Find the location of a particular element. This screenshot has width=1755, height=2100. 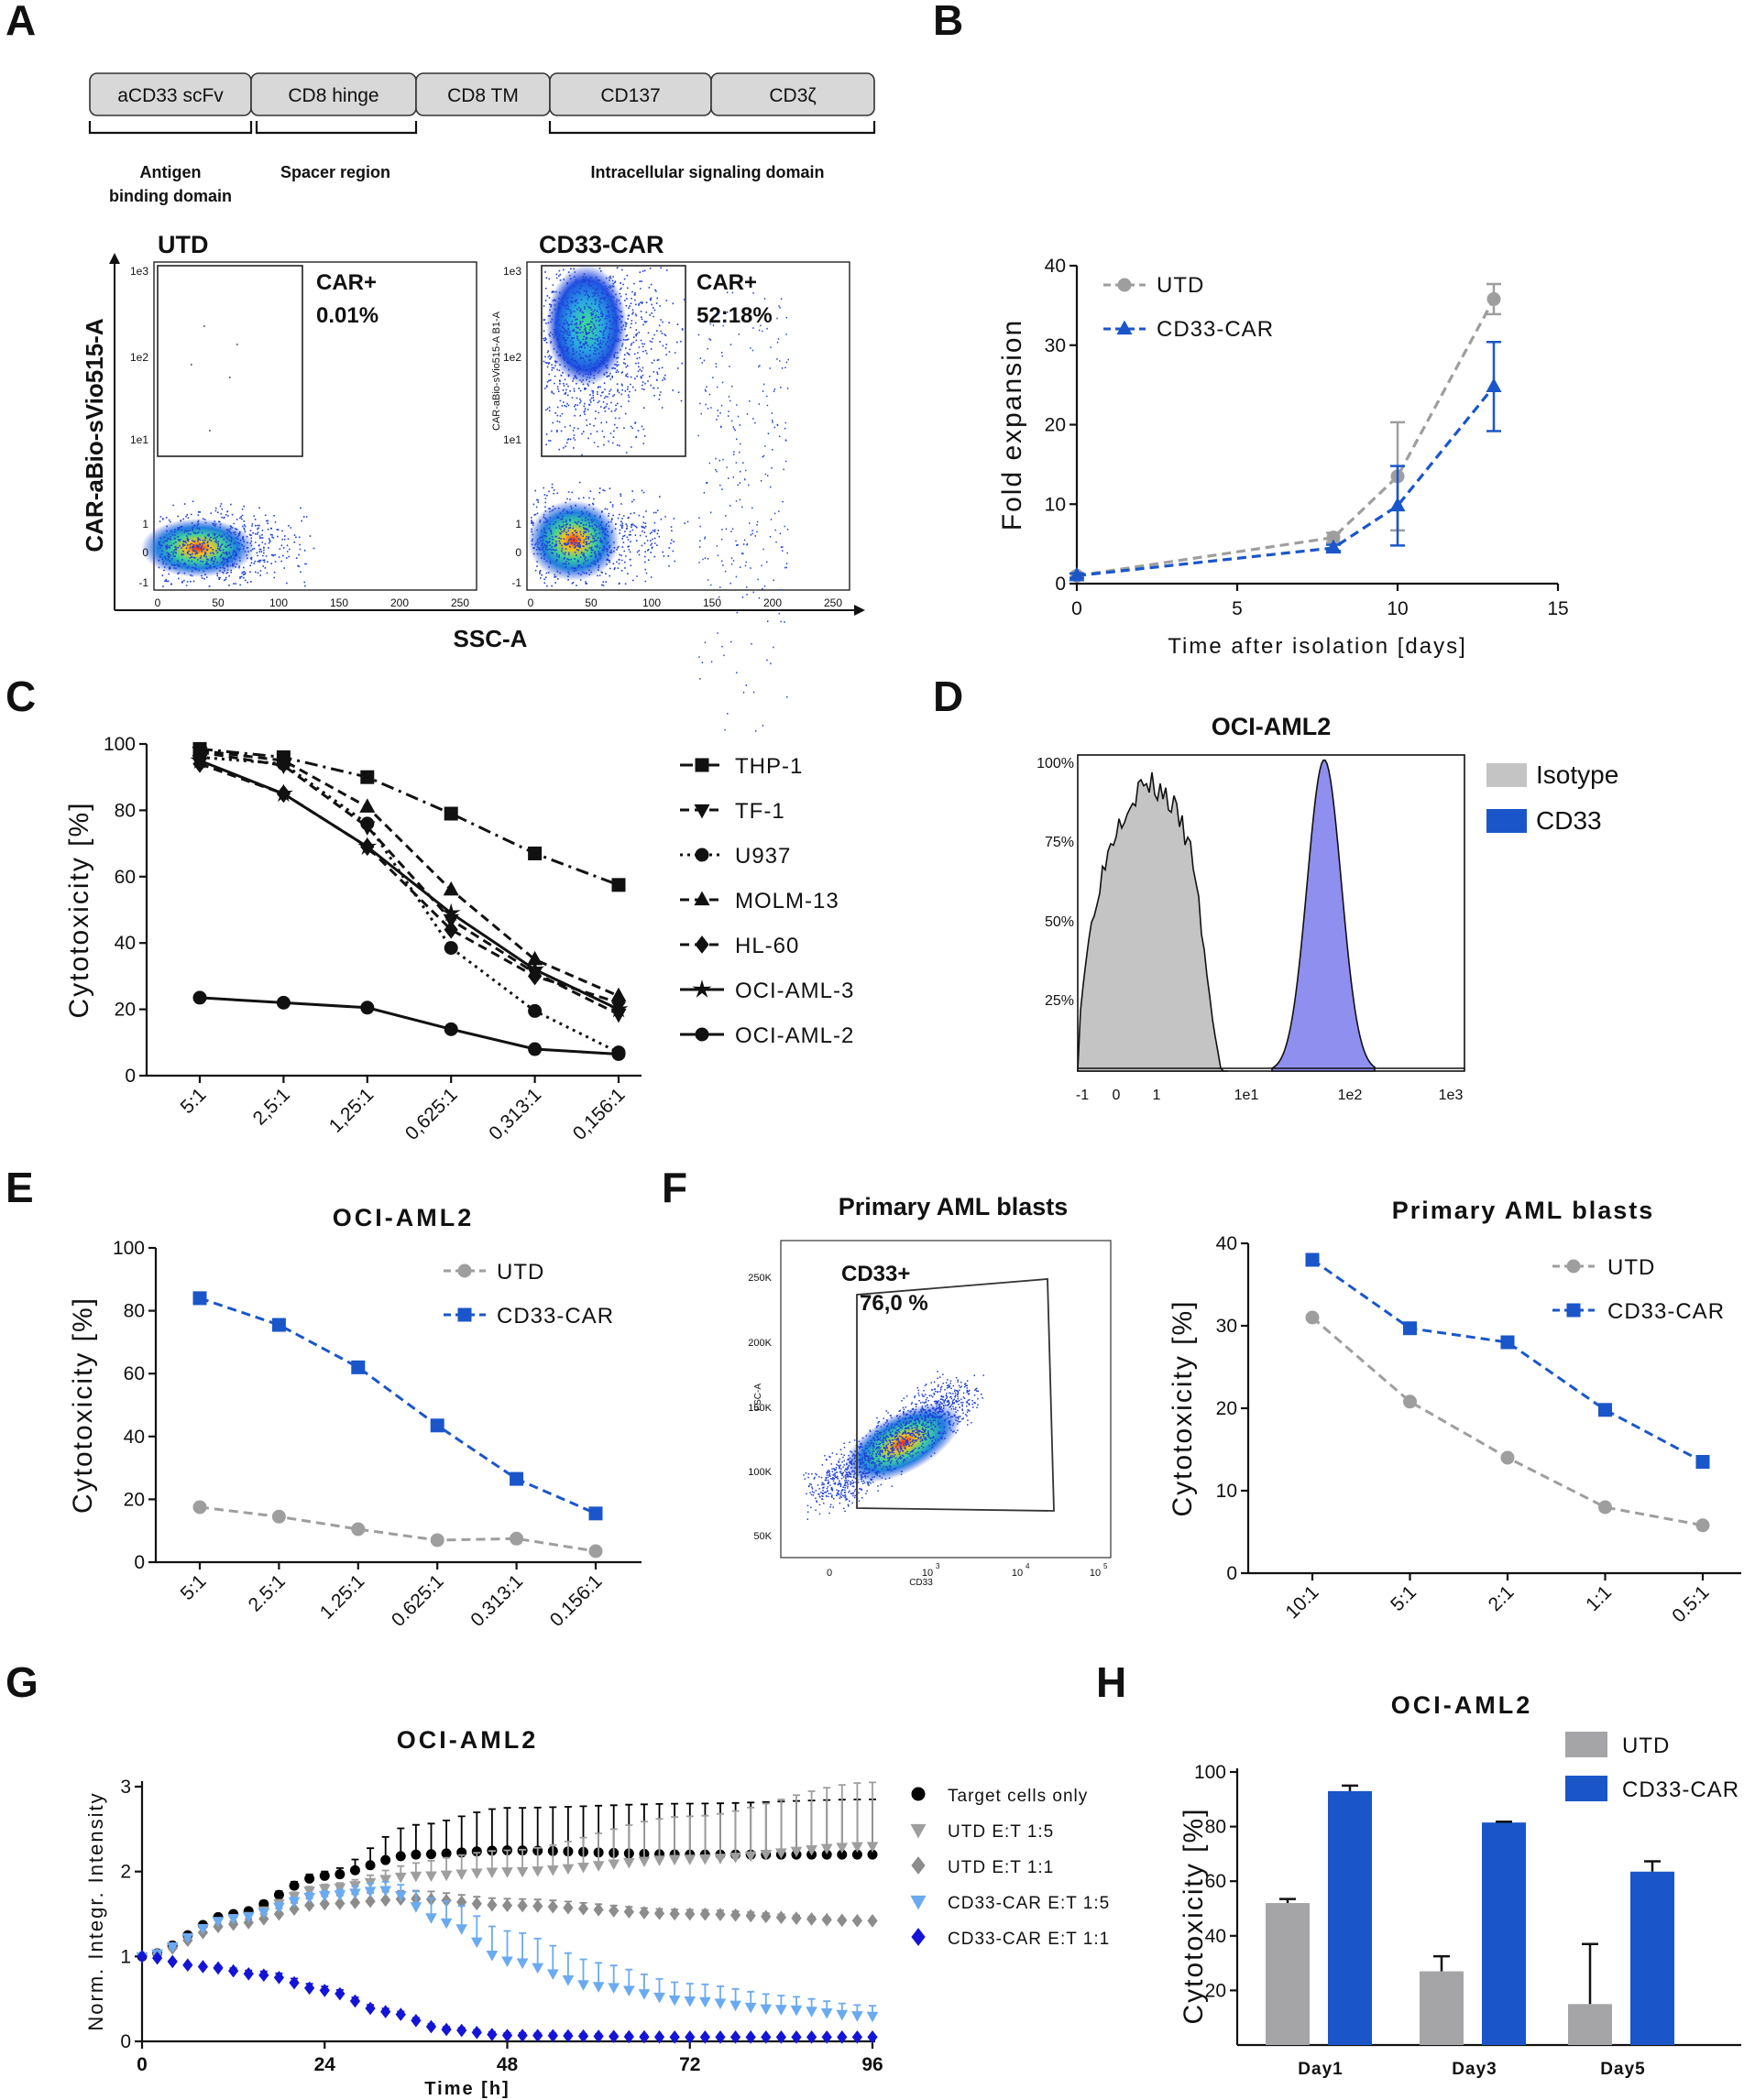

e-ytick-label: 60 is located at coordinates (134, 1373).